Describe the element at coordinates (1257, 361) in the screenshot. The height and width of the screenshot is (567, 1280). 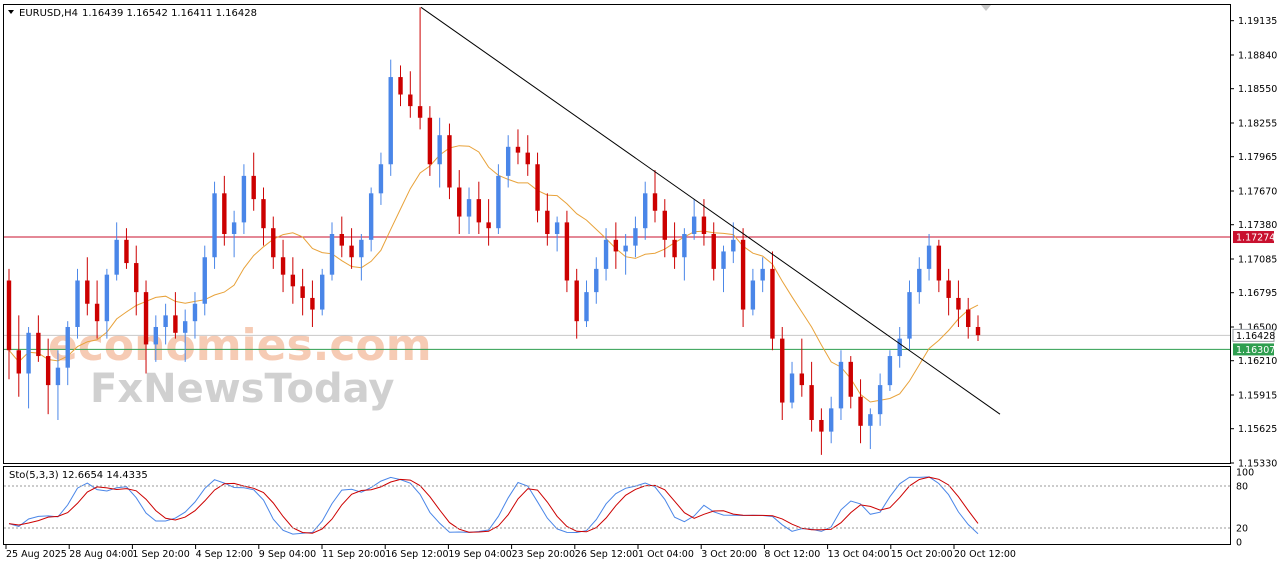
I see `price-tick-label: 1.16210` at that location.